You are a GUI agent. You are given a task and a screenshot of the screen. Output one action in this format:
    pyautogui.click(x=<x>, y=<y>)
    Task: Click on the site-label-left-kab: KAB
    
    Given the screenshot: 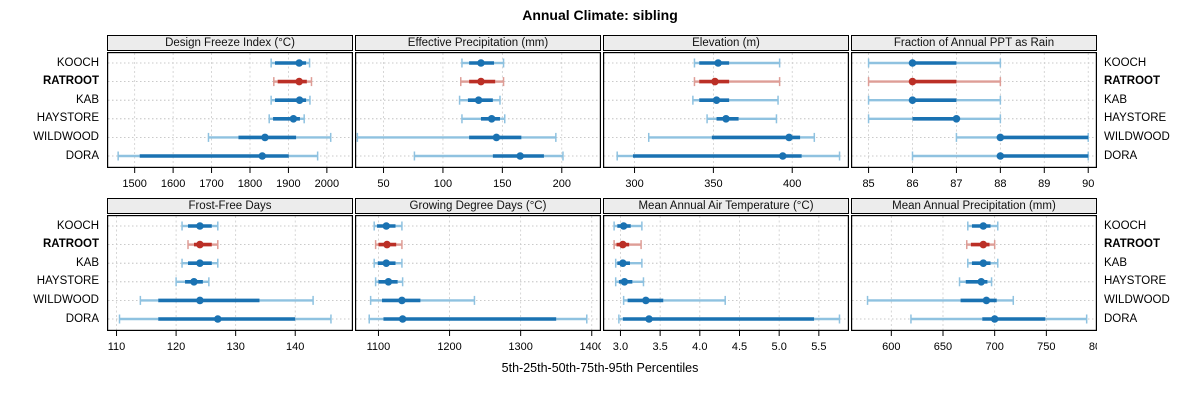 What is the action you would take?
    pyautogui.click(x=87, y=99)
    